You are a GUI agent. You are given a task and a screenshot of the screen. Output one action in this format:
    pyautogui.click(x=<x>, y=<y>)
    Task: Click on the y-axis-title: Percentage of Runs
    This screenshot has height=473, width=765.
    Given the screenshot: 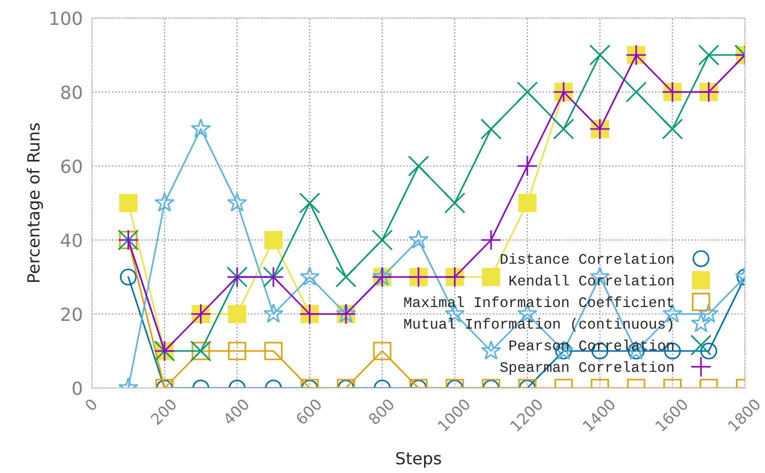 What is the action you would take?
    pyautogui.click(x=34, y=202)
    